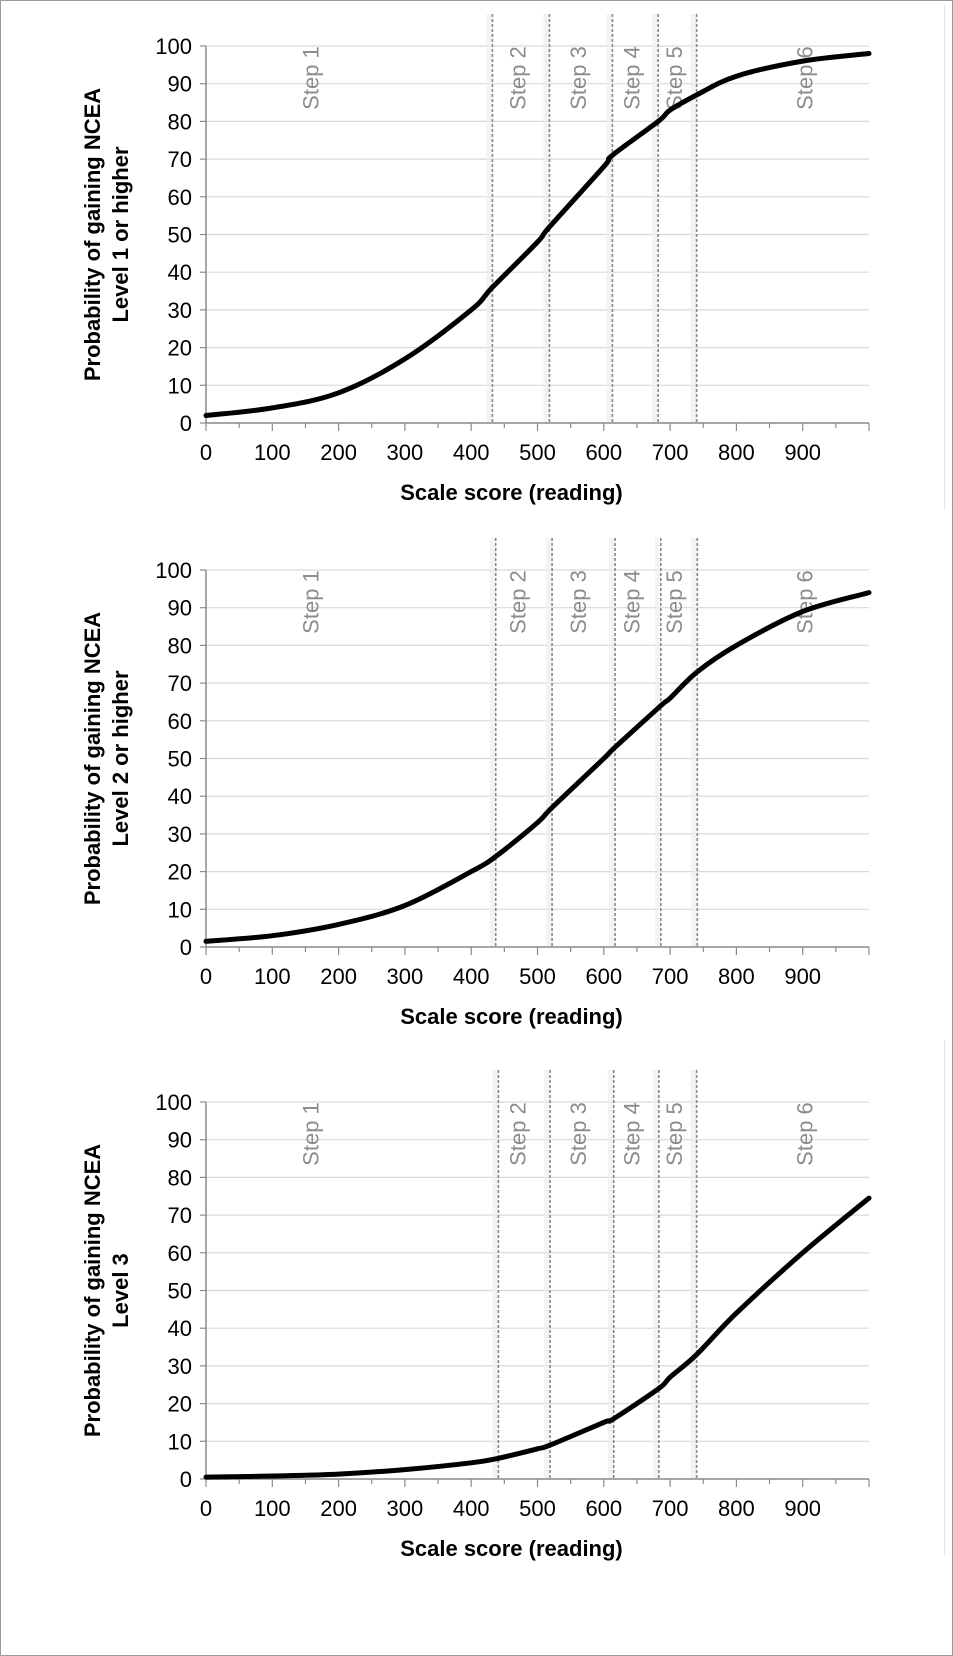 Image resolution: width=953 pixels, height=1656 pixels. I want to click on panel-edge, so click(944, 1297).